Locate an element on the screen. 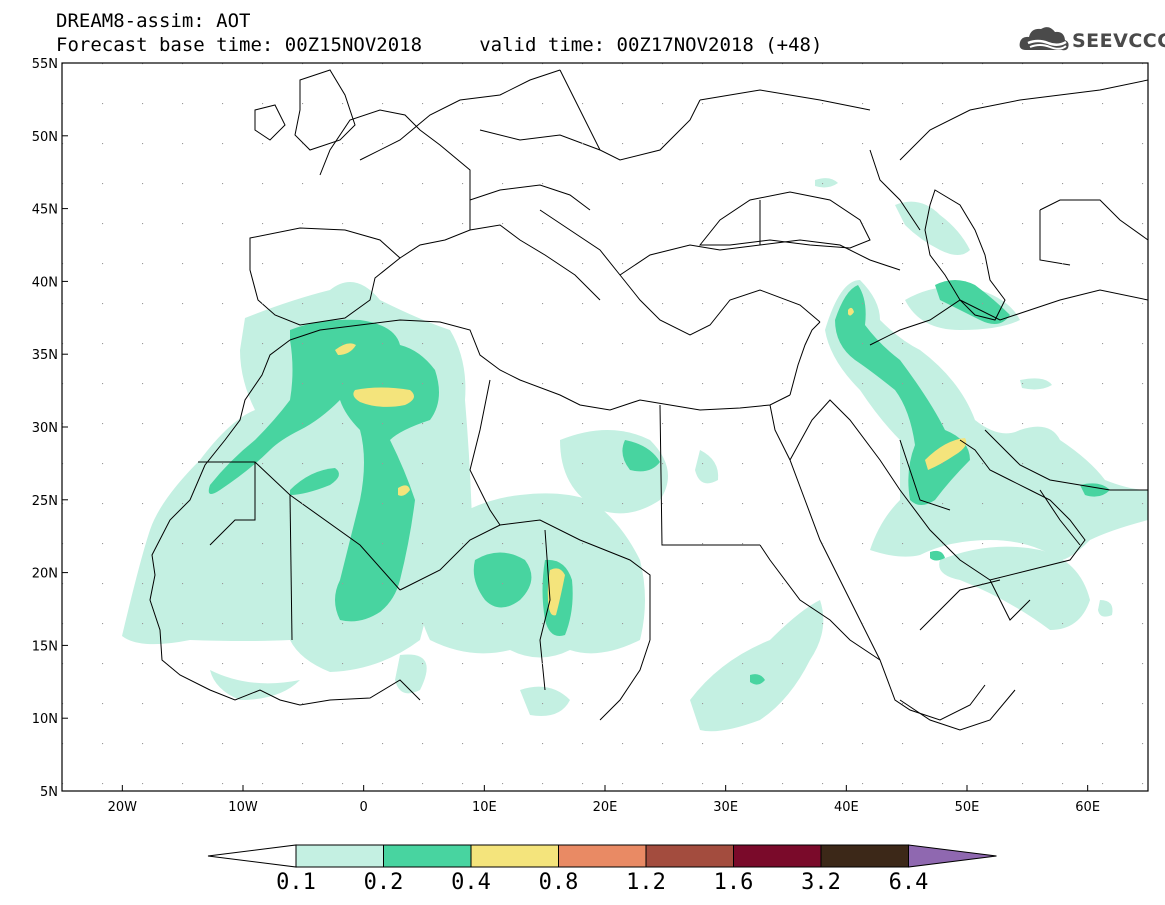 The width and height of the screenshot is (1165, 905). seevccc-logo: SEEVCCC is located at coordinates (1091, 40).